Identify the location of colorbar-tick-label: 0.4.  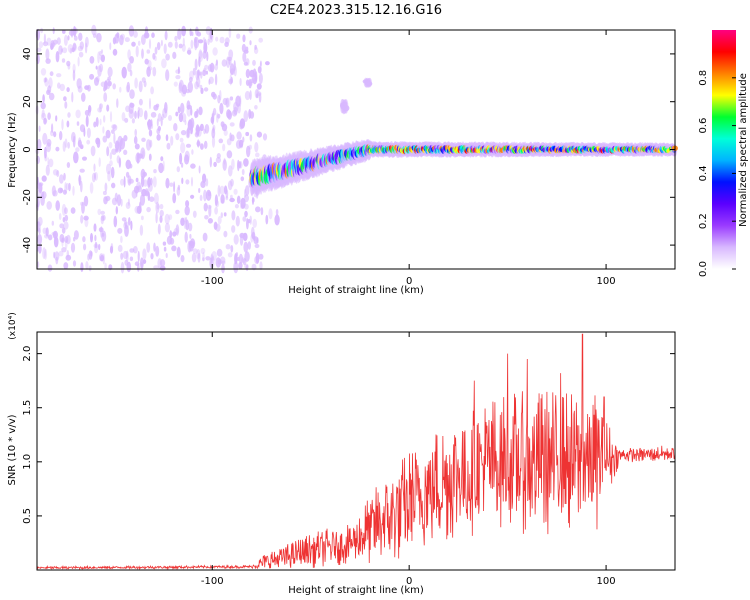
(703, 173).